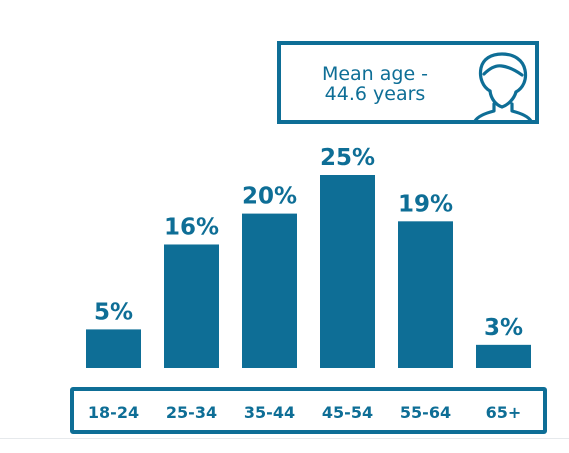  I want to click on value-label-65+: 3%, so click(503, 328).